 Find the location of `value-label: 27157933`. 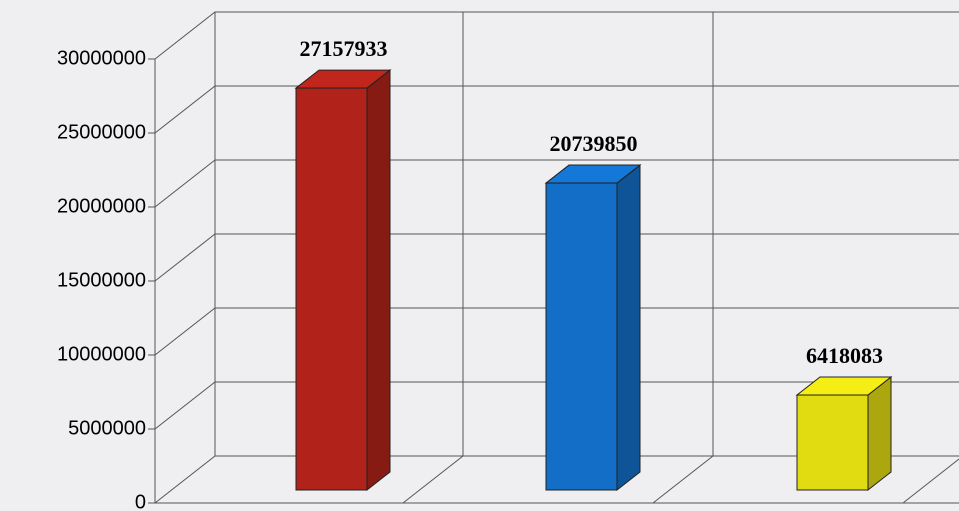

value-label: 27157933 is located at coordinates (344, 48).